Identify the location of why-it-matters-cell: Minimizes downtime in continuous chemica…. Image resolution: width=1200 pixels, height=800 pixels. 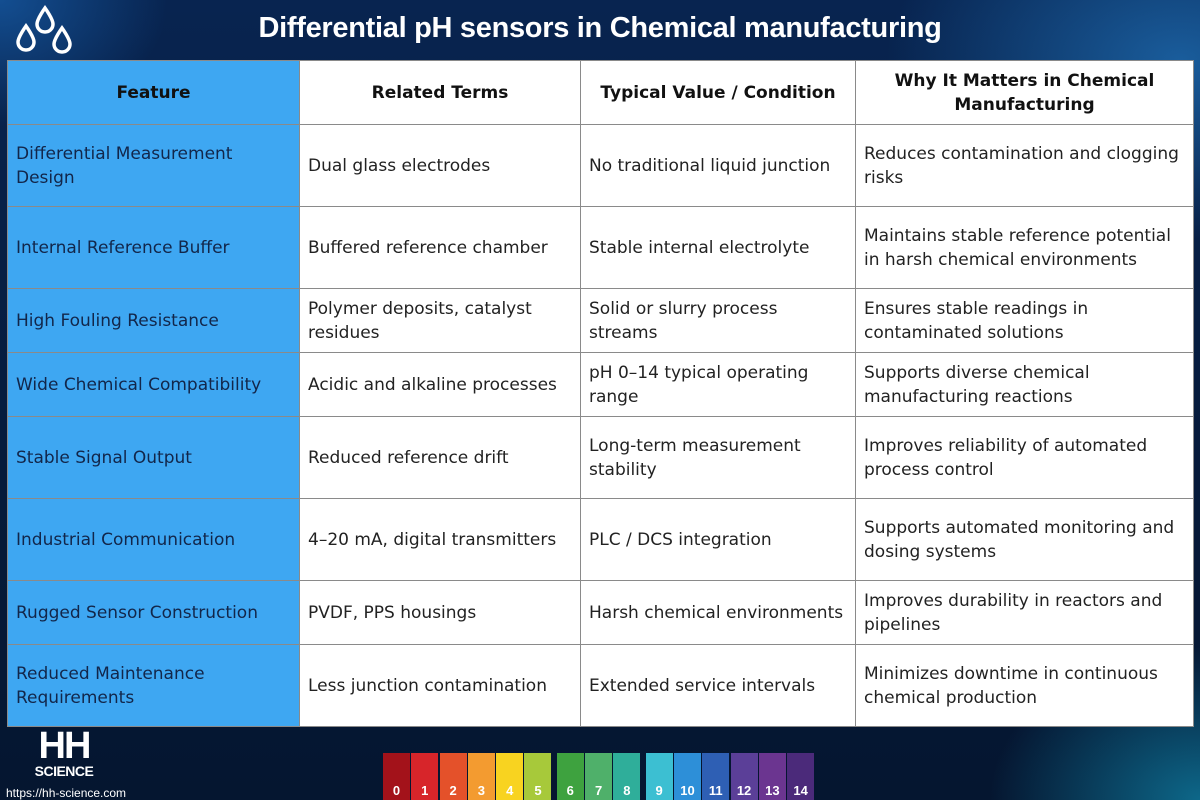
(1024, 685).